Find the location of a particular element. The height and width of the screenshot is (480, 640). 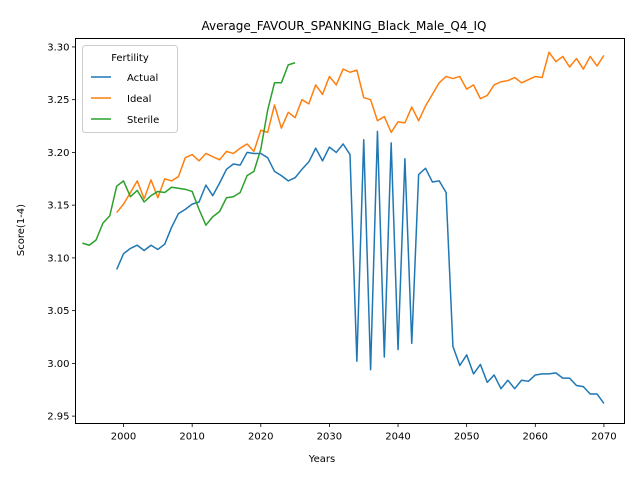

x-tick-label: 2000 is located at coordinates (123, 437).